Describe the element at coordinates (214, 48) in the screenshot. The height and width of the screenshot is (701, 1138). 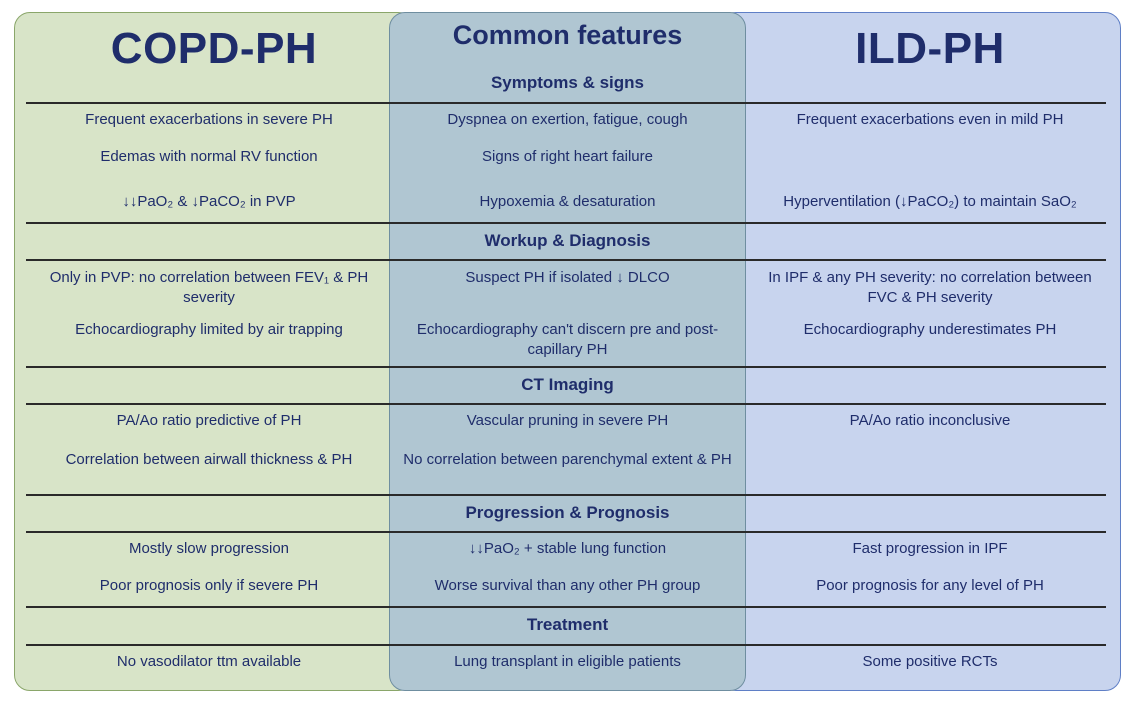
I see `copd-ph-title: COPD-PH` at that location.